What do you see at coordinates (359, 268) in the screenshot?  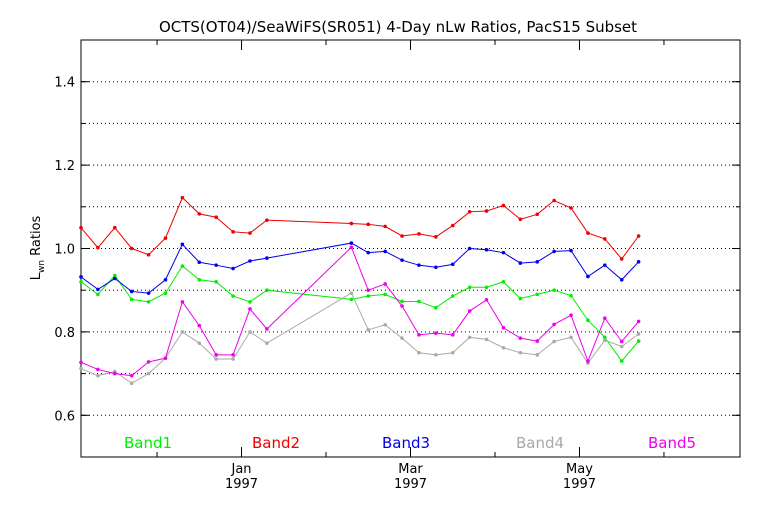 I see `series-line-band3` at bounding box center [359, 268].